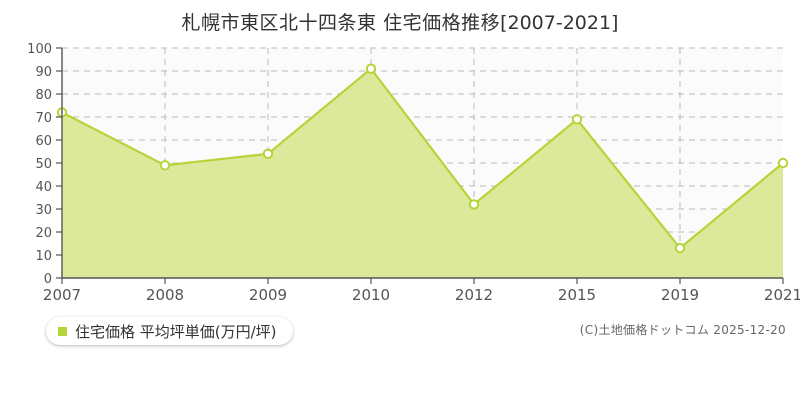 The height and width of the screenshot is (400, 800). Describe the element at coordinates (577, 295) in the screenshot. I see `svg-text: 2015` at that location.